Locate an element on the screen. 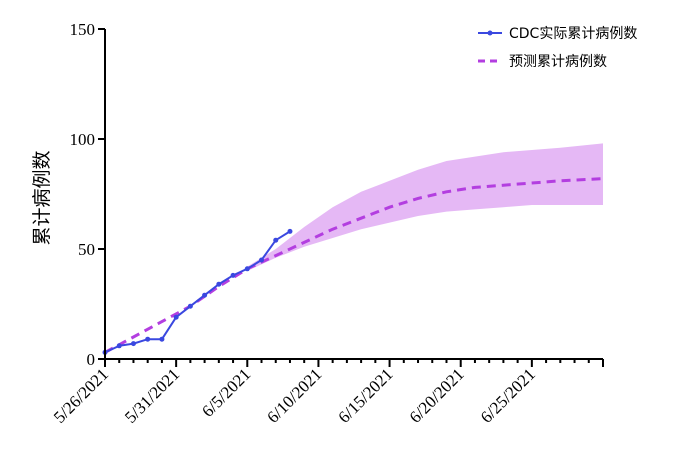 Image resolution: width=695 pixels, height=452 pixels. y-tick-label: 50 is located at coordinates (86, 249).